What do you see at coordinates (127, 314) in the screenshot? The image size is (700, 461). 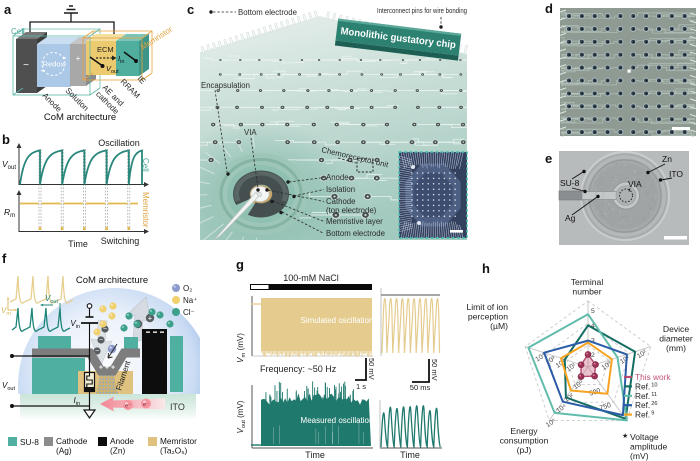 I see `cl-ion-hl` at bounding box center [127, 314].